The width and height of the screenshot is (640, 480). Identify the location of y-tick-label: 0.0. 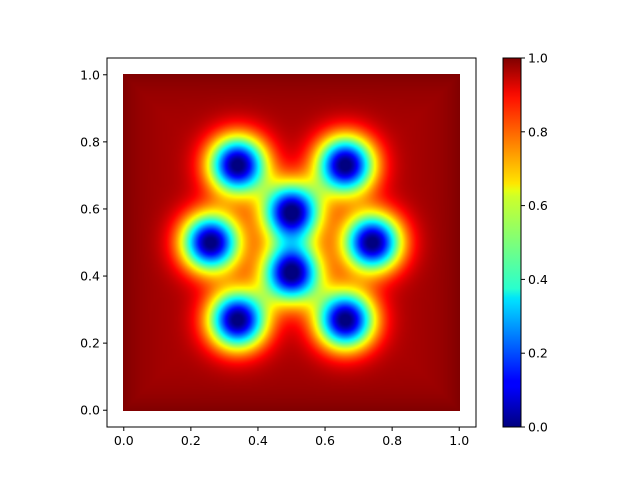
(90, 410).